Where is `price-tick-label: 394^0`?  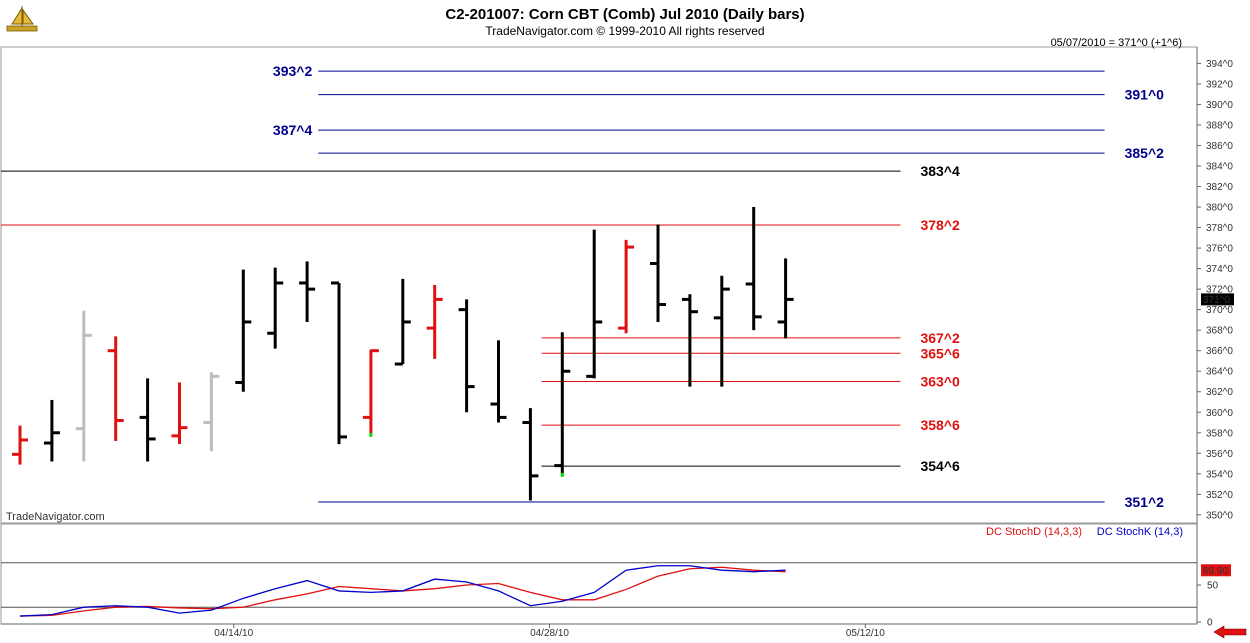 price-tick-label: 394^0 is located at coordinates (1219, 64).